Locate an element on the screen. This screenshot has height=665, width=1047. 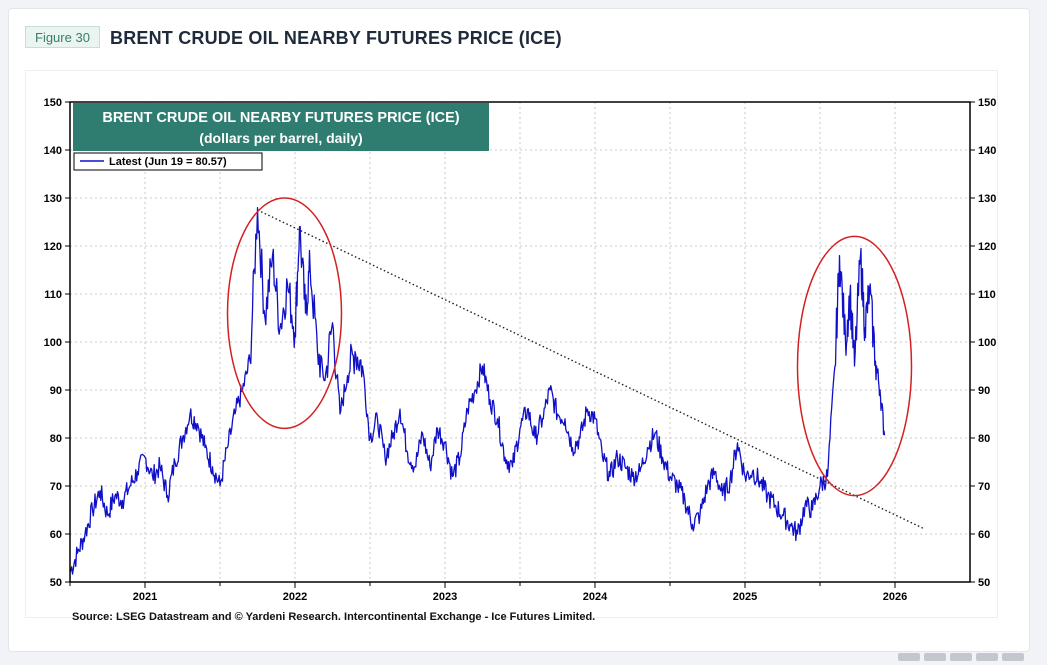
y-tick-label-right: 110 is located at coordinates (987, 295).